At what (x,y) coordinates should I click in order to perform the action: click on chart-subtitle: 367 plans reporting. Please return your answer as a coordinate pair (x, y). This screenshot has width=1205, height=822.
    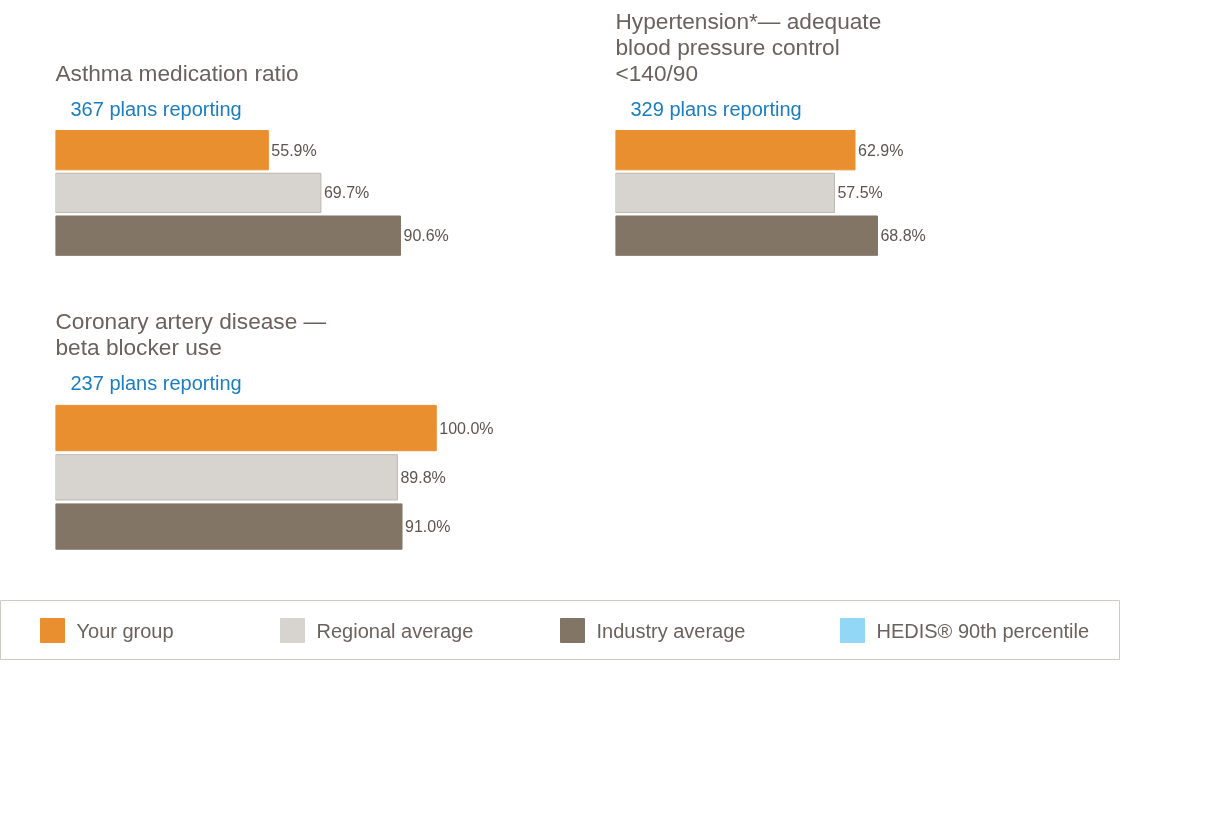
    Looking at the image, I should click on (156, 108).